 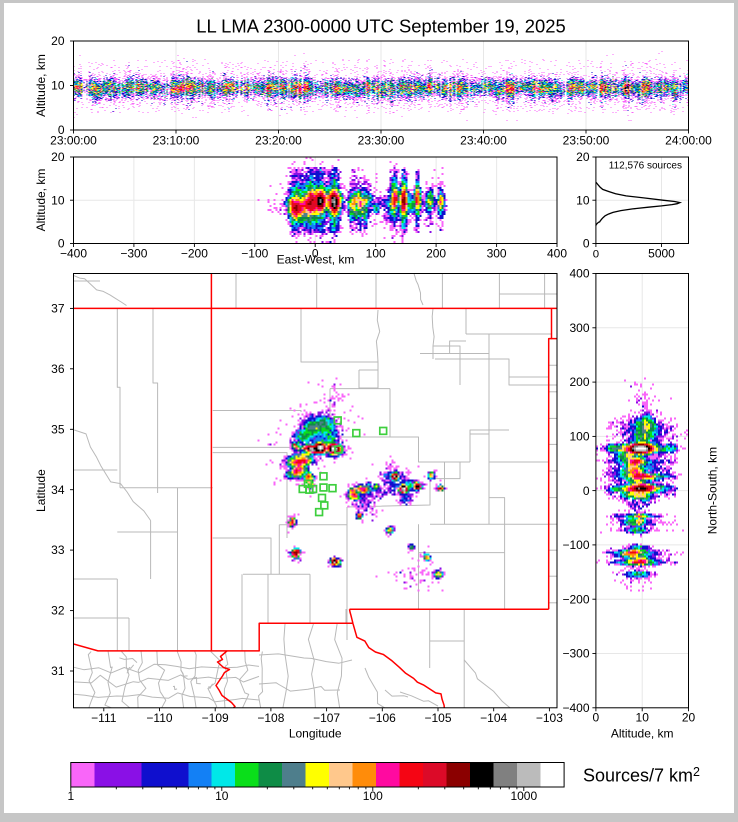 I want to click on svg-text: 1000, so click(x=523, y=796).